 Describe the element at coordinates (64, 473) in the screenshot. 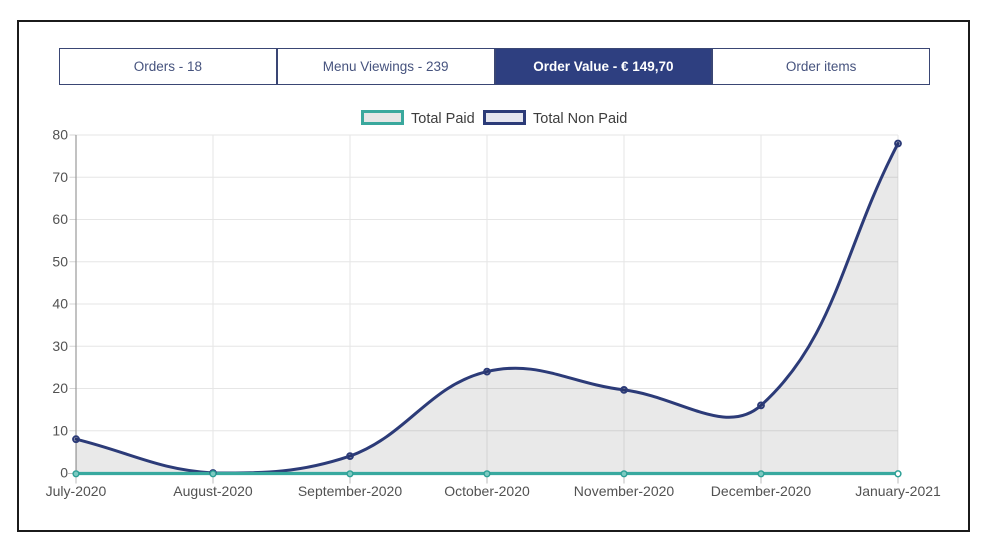

I see `svg-text: 0` at that location.